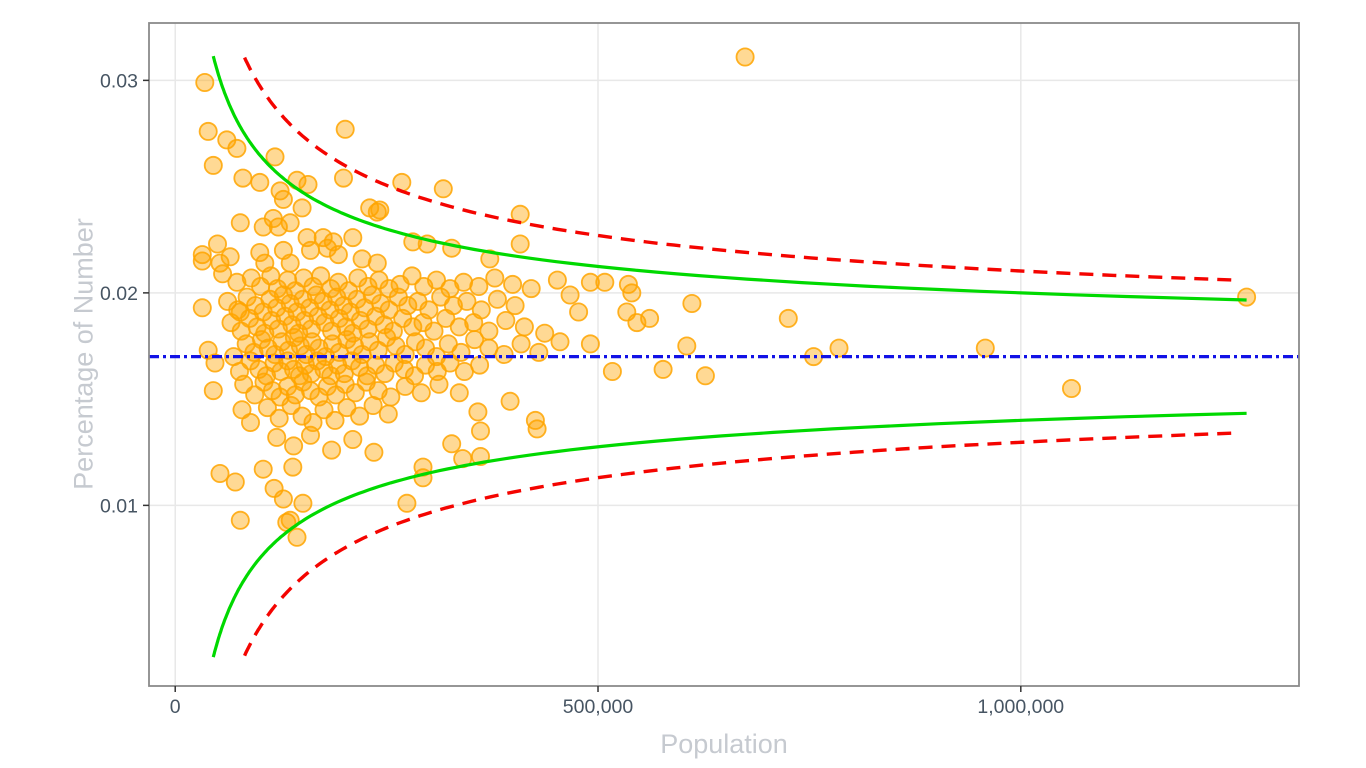 This screenshot has width=1366, height=768. I want to click on y-tick-label: 0.03, so click(119, 81).